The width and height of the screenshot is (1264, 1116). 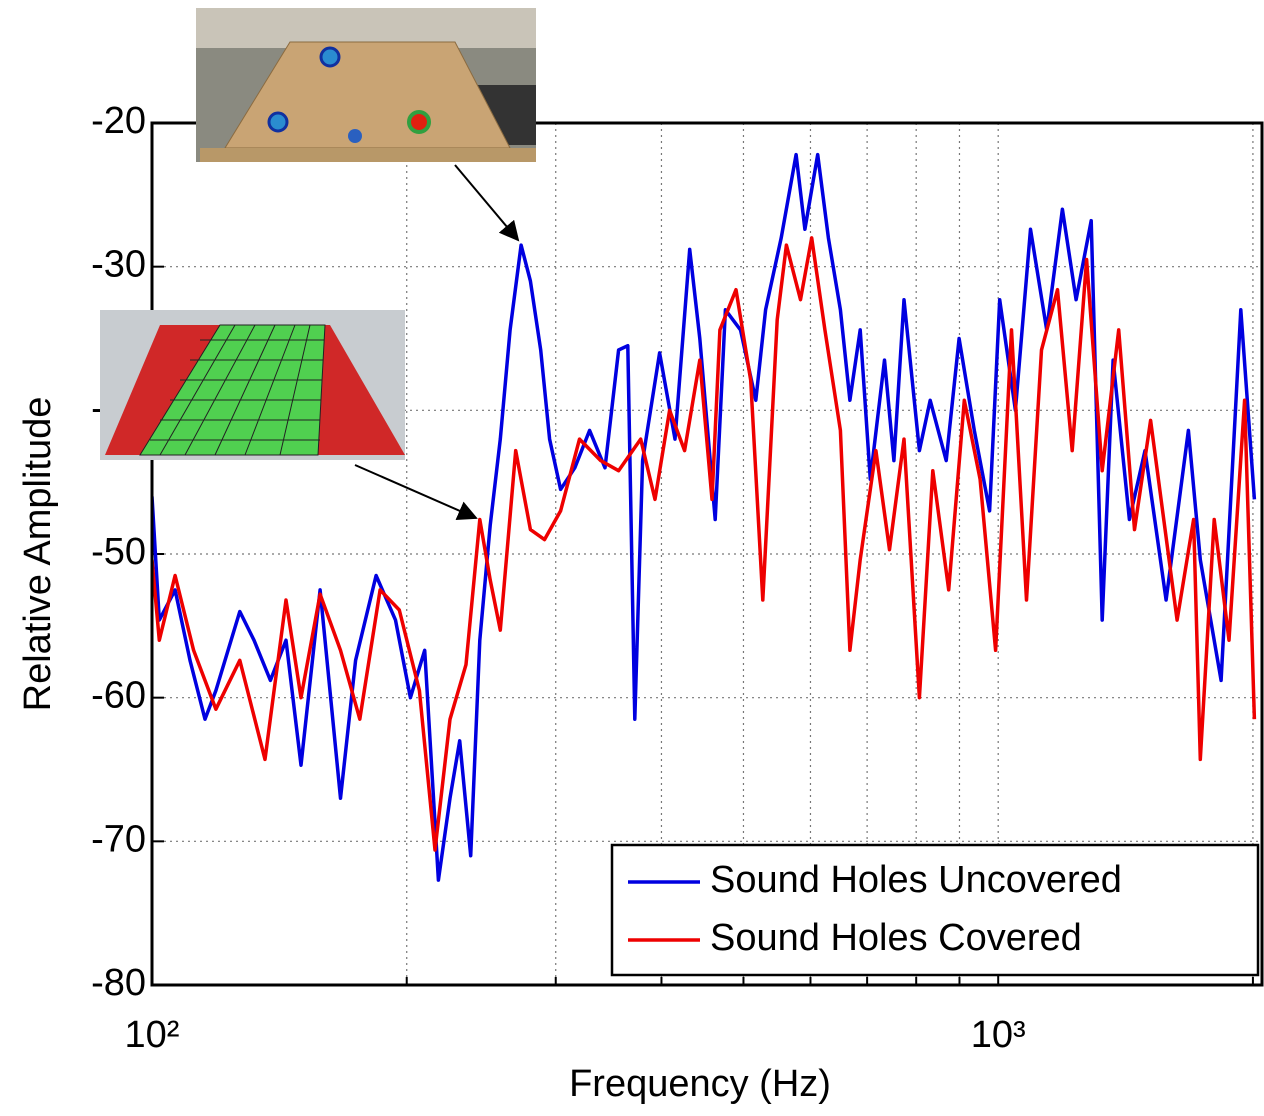 What do you see at coordinates (368, 155) in the screenshot?
I see `inset-shelf` at bounding box center [368, 155].